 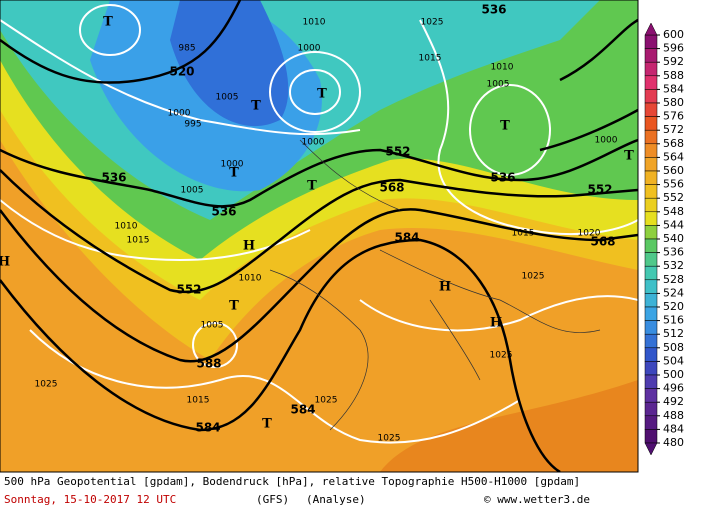 What do you see at coordinates (673, 374) in the screenshot?
I see `colorbar-tick-label: 500` at bounding box center [673, 374].